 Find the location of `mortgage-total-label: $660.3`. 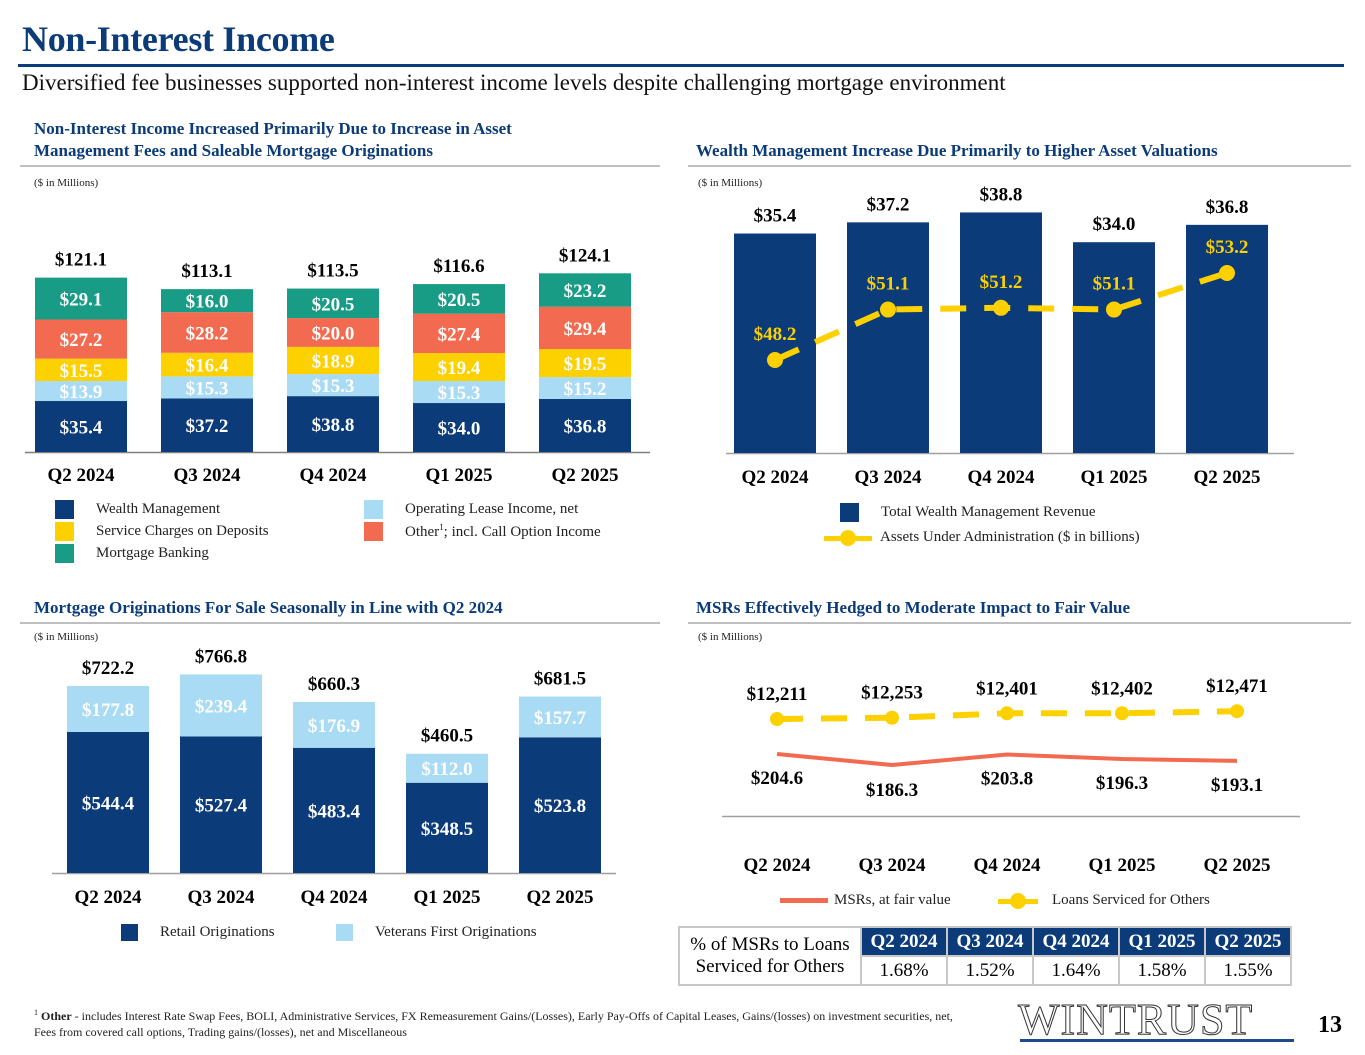

mortgage-total-label: $660.3 is located at coordinates (334, 684).